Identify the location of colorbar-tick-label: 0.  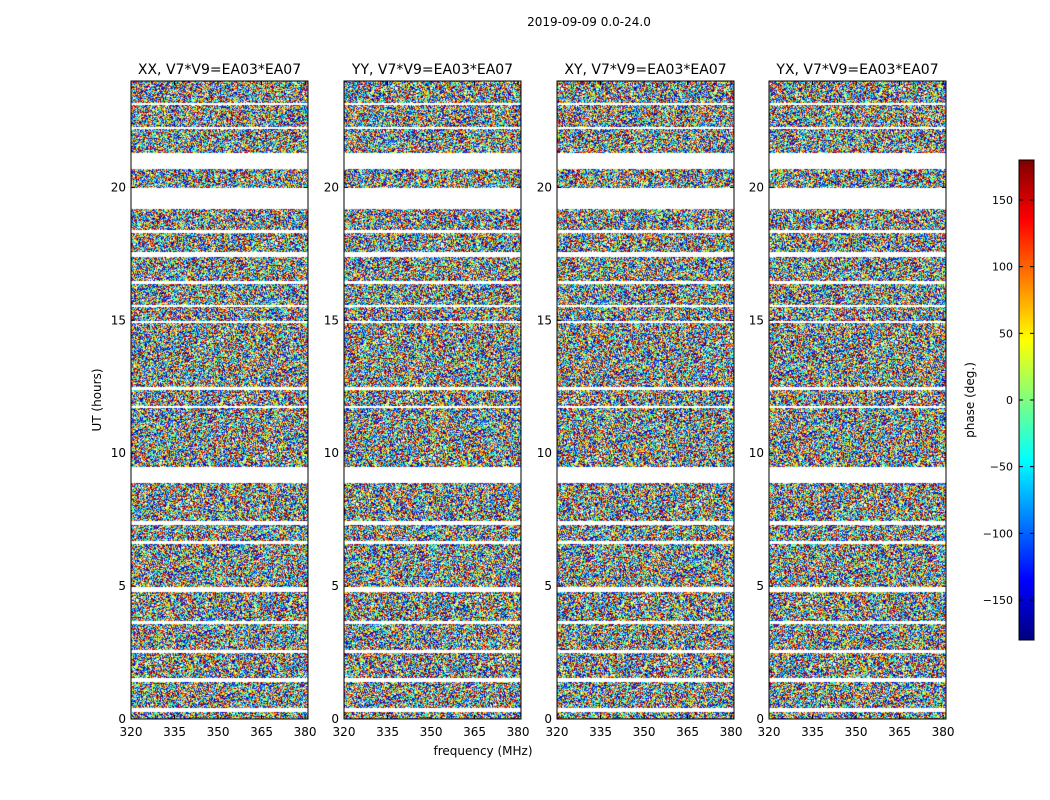
(1009, 400).